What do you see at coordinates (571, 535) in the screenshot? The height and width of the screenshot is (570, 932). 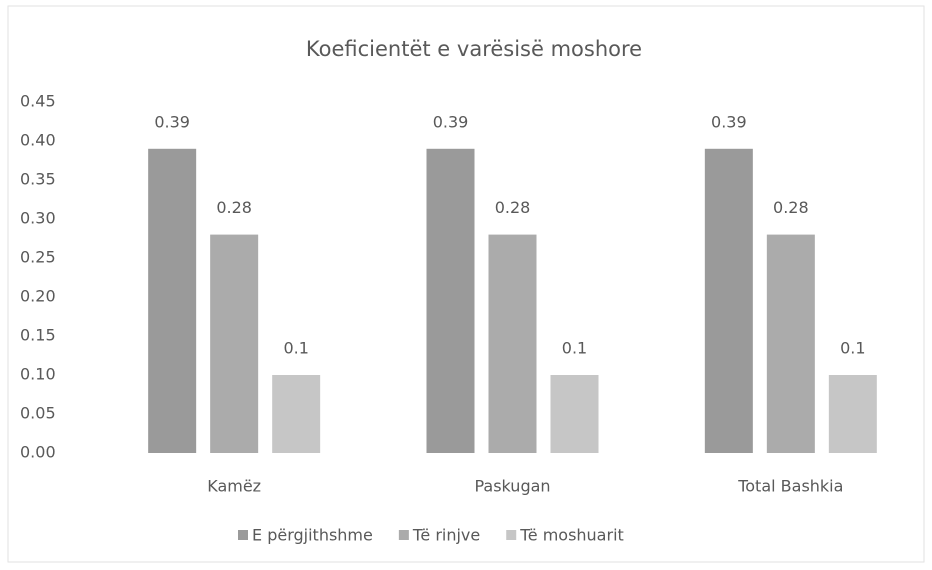 I see `legend-label: Të moshuarit` at bounding box center [571, 535].